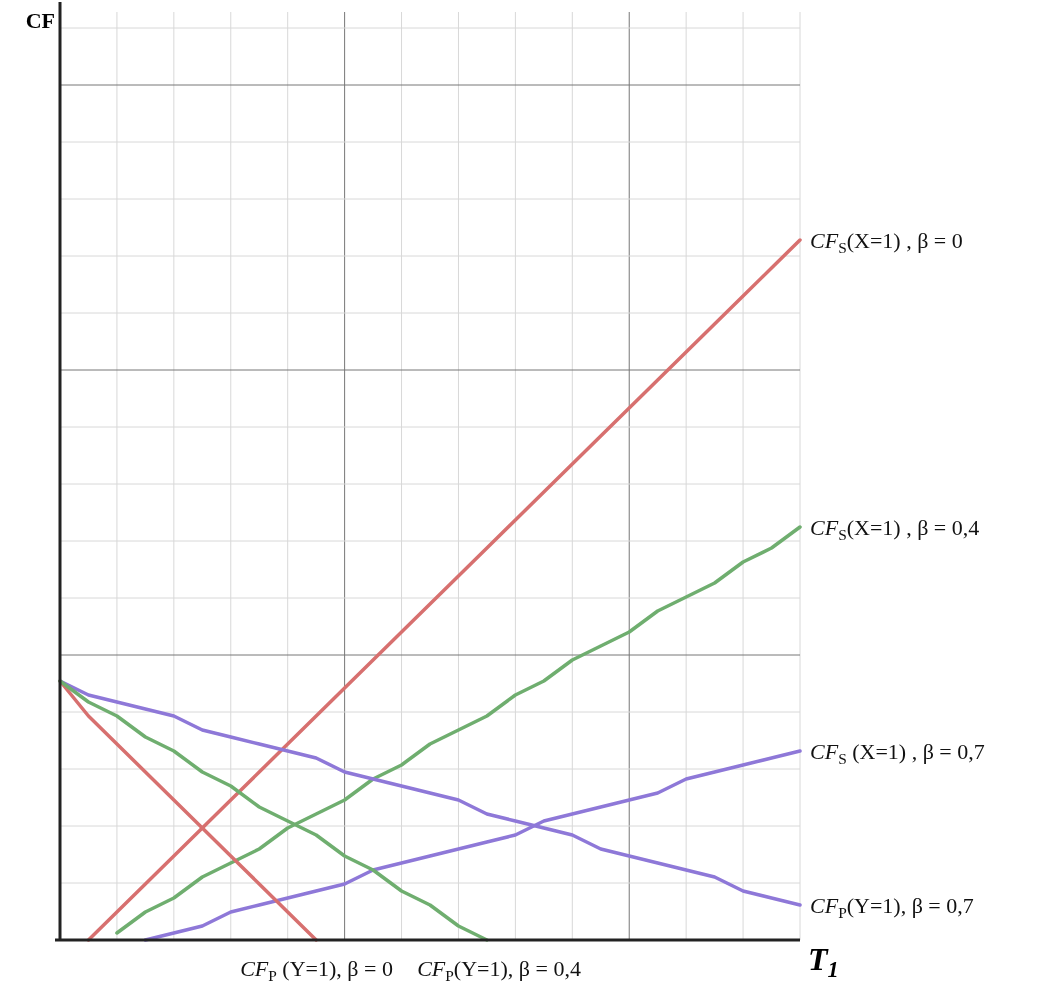 The width and height of the screenshot is (1064, 1001). What do you see at coordinates (892, 907) in the screenshot?
I see `series-label: CF$_{P}$(Y=1), β = 0,7` at bounding box center [892, 907].